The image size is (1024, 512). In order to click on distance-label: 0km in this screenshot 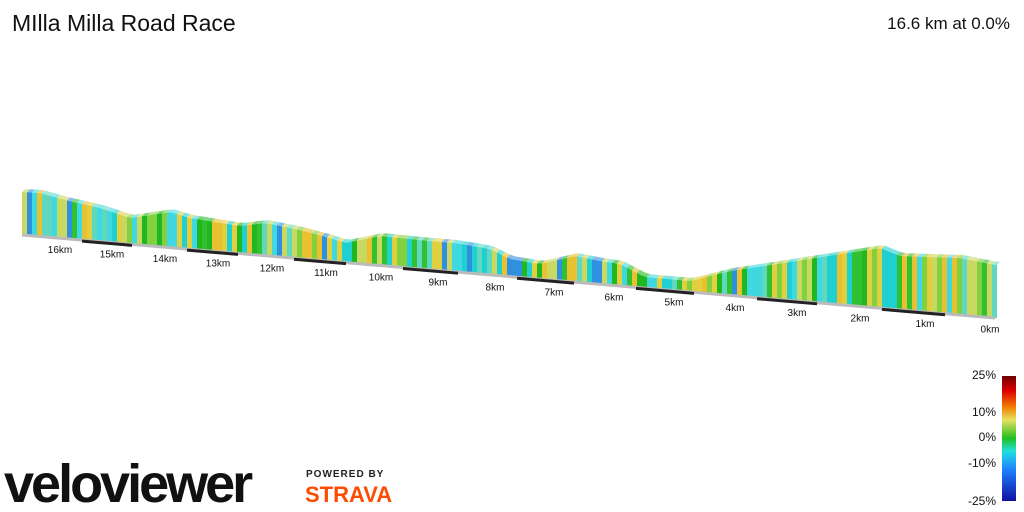, I will do `click(990, 330)`.